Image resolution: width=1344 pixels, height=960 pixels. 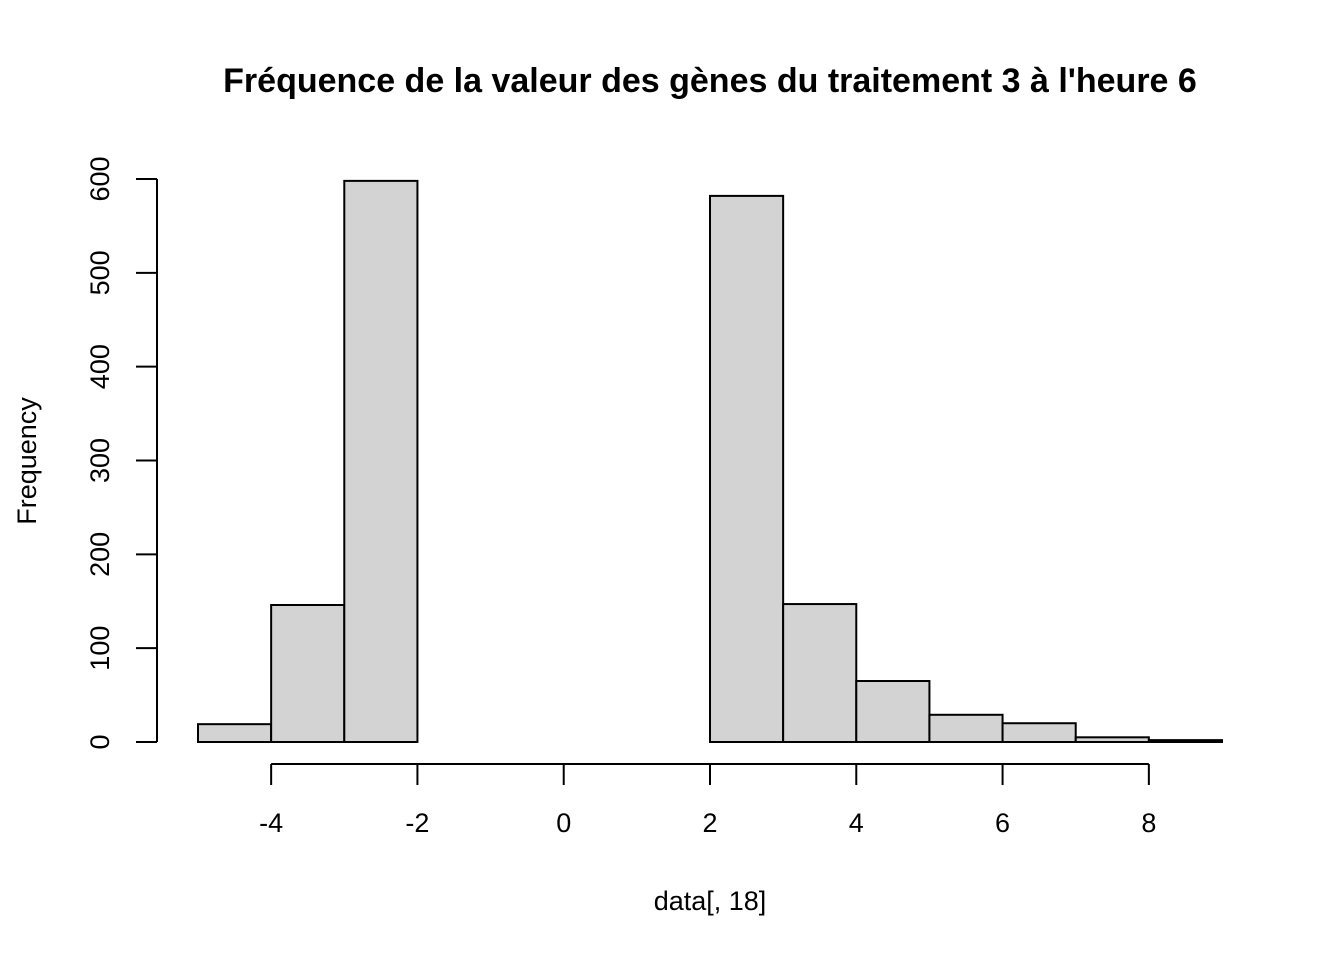 What do you see at coordinates (100, 272) in the screenshot?
I see `y-tick-label: 500` at bounding box center [100, 272].